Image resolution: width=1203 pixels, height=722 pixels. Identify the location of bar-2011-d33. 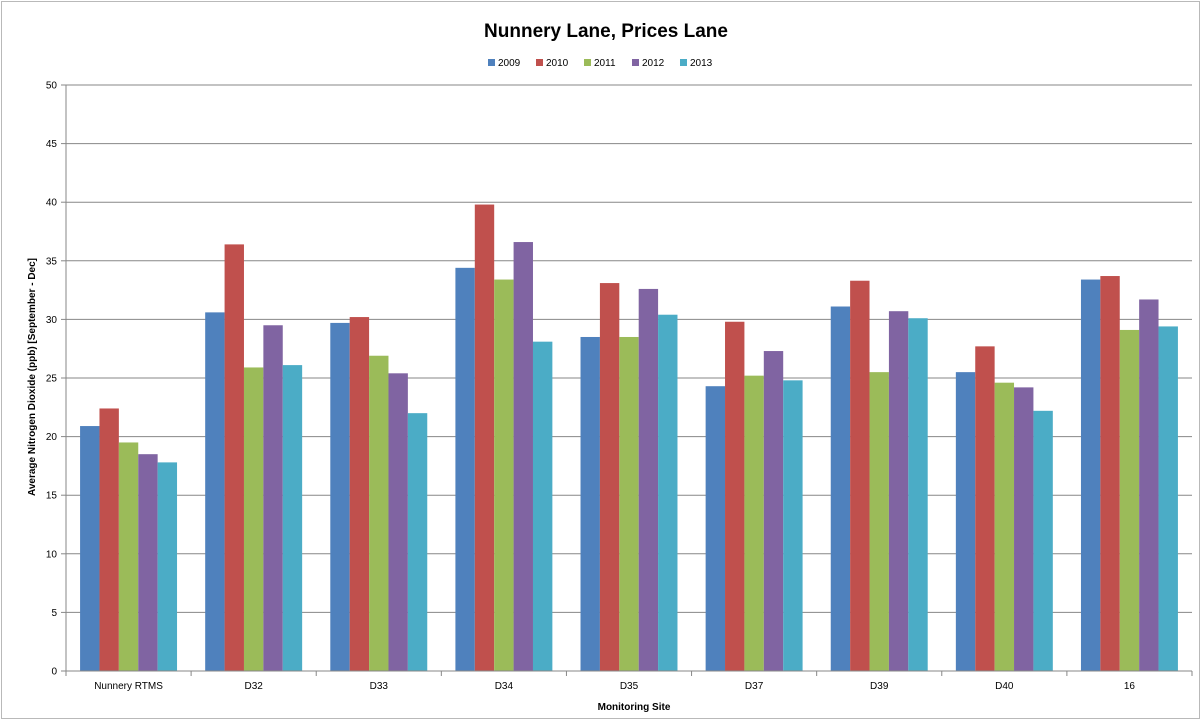
(379, 513).